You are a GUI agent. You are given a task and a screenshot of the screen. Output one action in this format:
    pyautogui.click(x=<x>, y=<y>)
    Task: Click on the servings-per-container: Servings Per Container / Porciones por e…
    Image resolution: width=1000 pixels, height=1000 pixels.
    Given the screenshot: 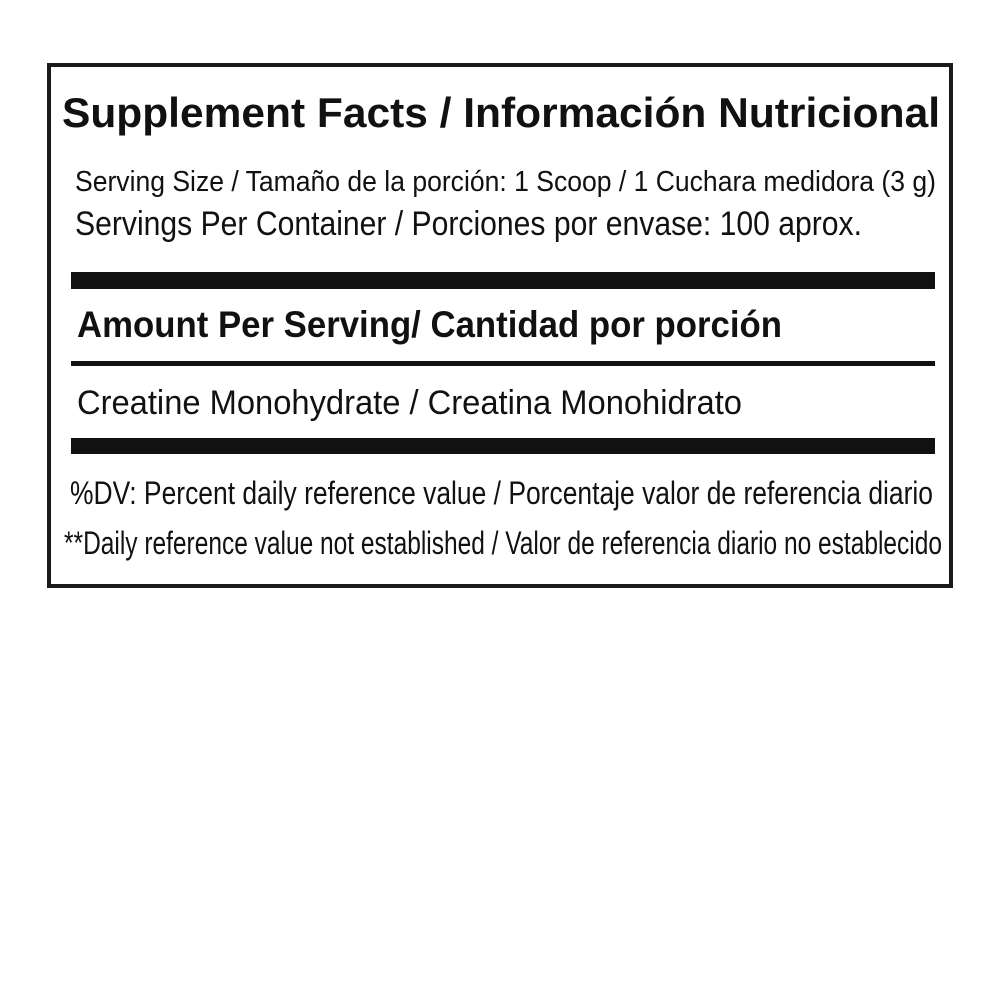 What is the action you would take?
    pyautogui.click(x=468, y=224)
    